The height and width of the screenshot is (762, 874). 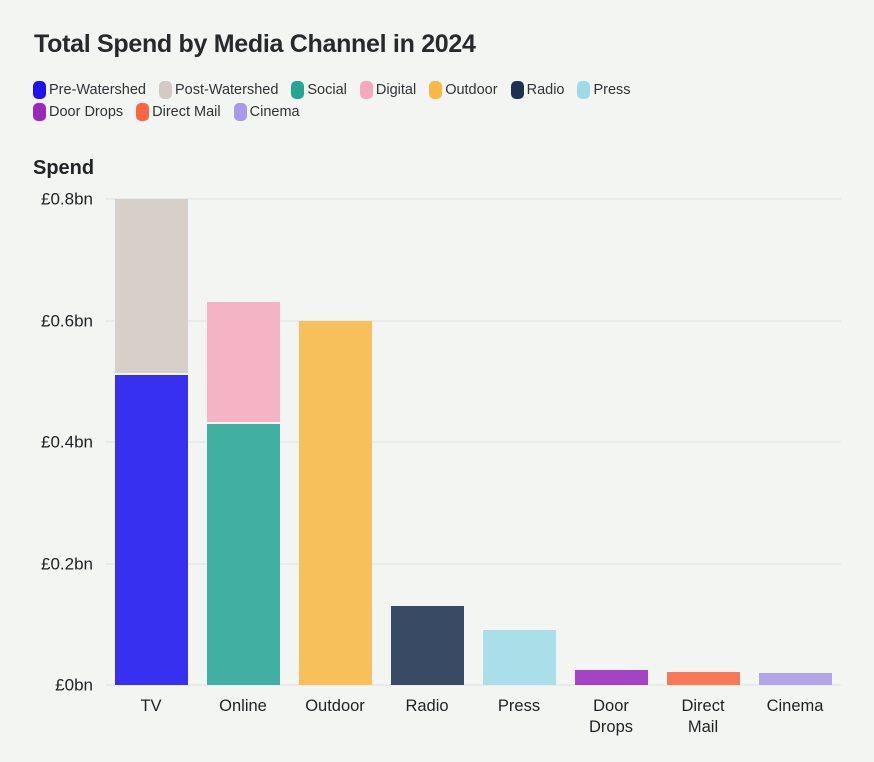 I want to click on chart-title: Total Spend by Media Channel in 2024, so click(x=255, y=44).